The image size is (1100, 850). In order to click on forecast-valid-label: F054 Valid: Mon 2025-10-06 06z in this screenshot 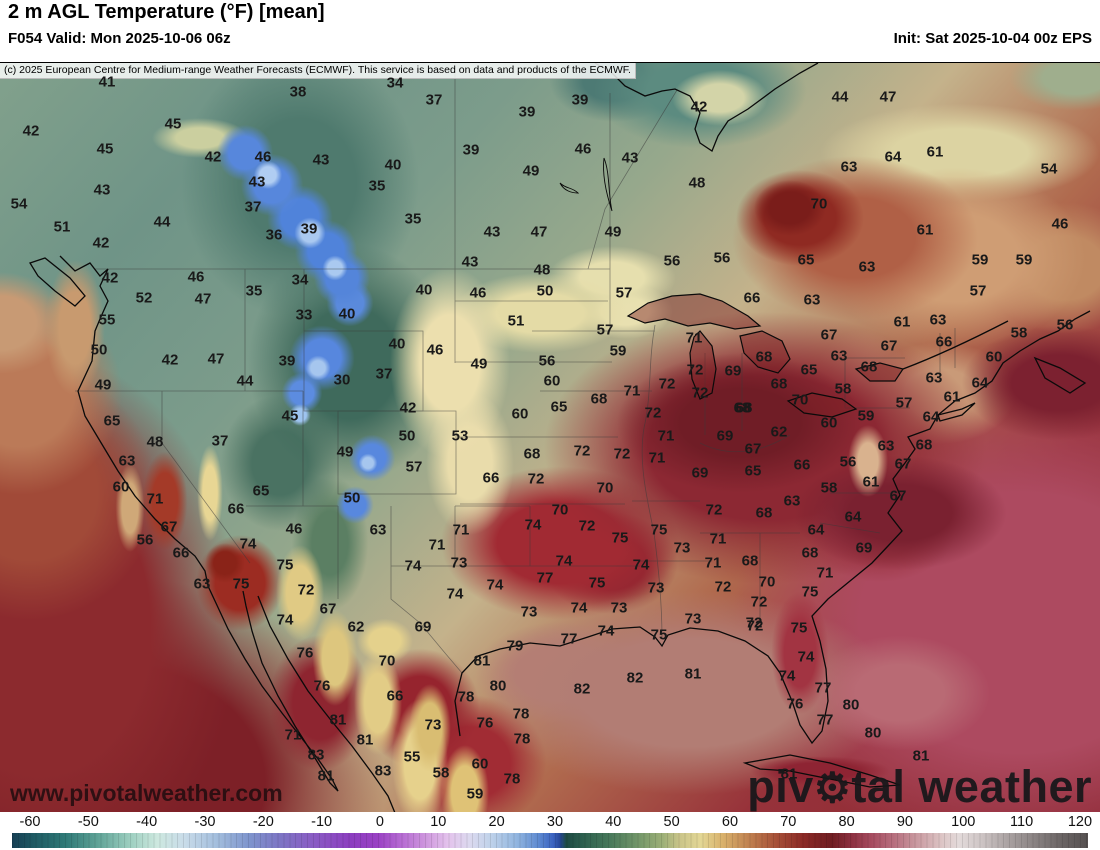, I will do `click(119, 38)`.